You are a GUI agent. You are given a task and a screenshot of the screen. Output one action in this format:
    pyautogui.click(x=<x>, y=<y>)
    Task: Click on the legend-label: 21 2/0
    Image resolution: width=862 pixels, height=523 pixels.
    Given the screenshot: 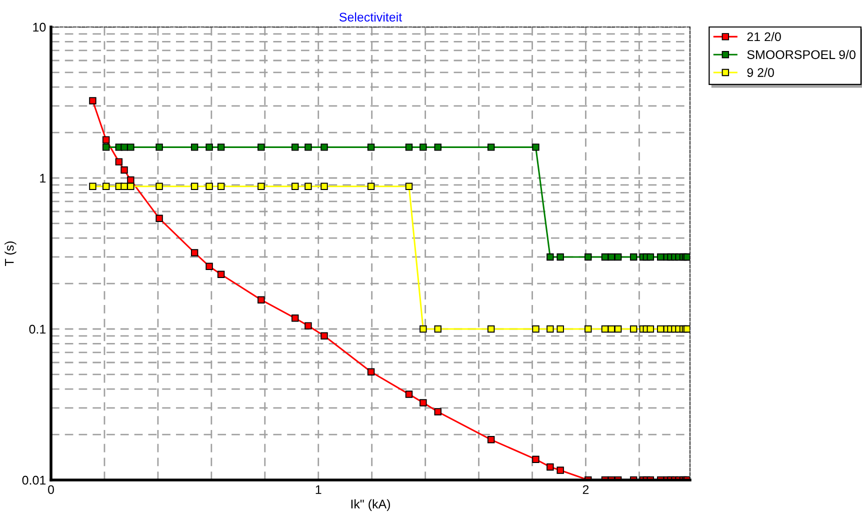 What is the action you would take?
    pyautogui.click(x=764, y=37)
    